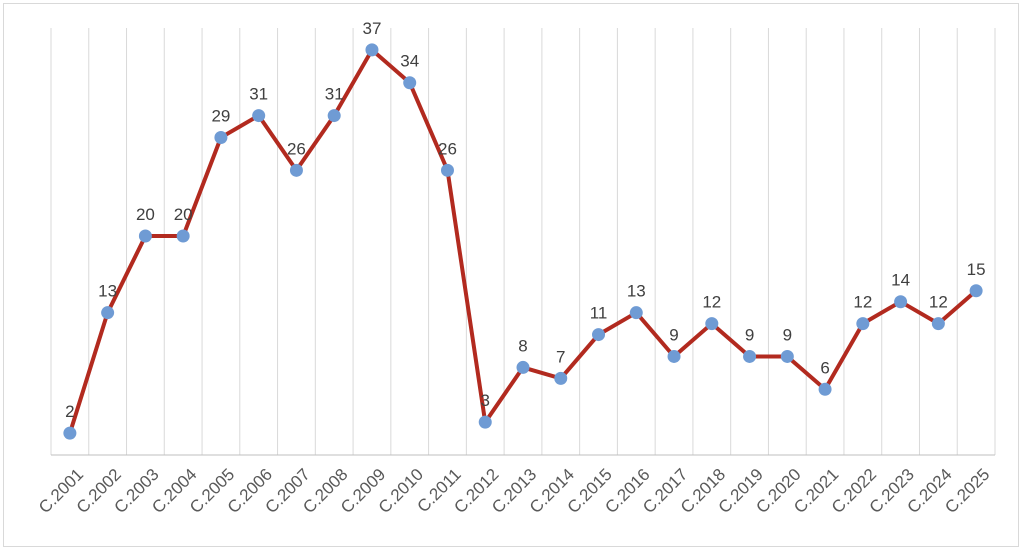 The image size is (1024, 552). What do you see at coordinates (69, 411) in the screenshot?
I see `data-label: 2` at bounding box center [69, 411].